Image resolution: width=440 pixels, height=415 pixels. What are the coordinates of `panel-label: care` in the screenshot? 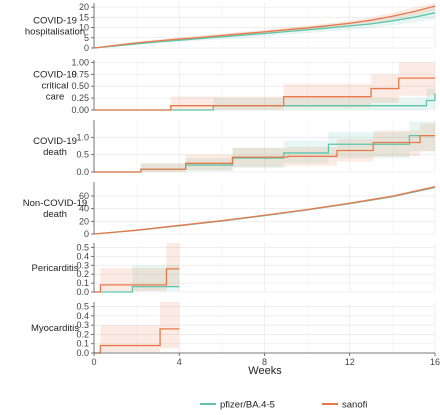 It's located at (55, 97).